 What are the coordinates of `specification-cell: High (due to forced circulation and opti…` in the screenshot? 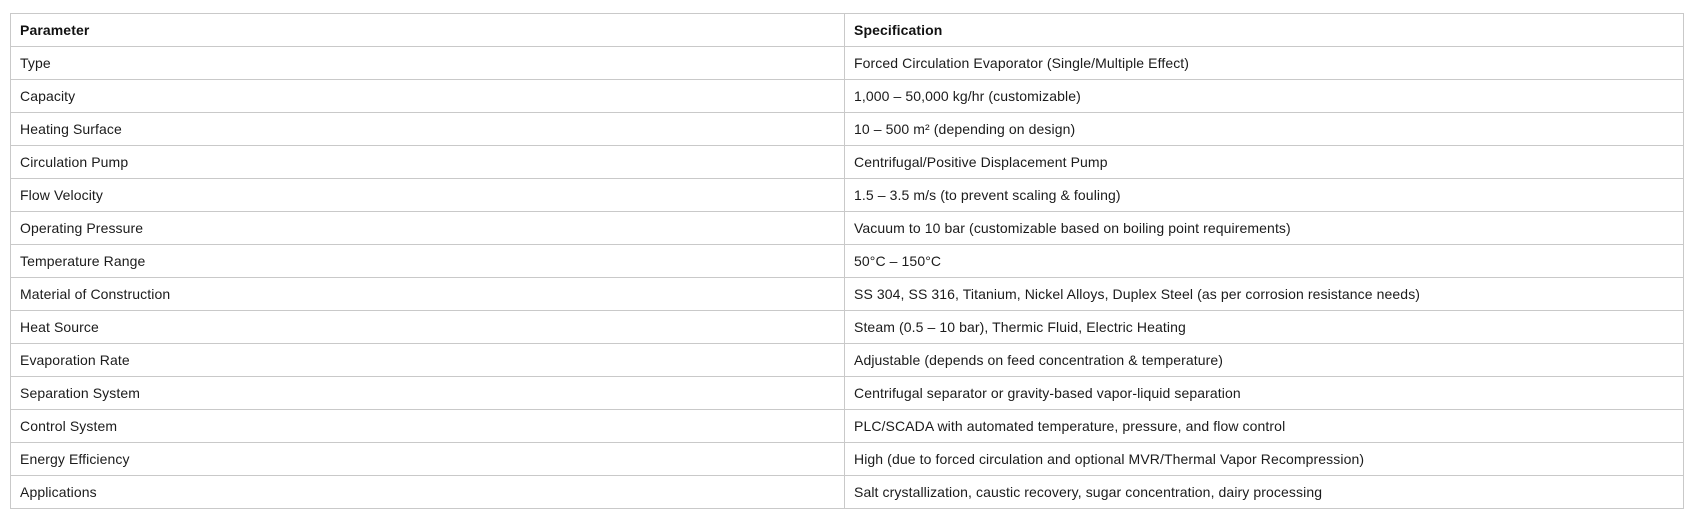 It's located at (1264, 459).